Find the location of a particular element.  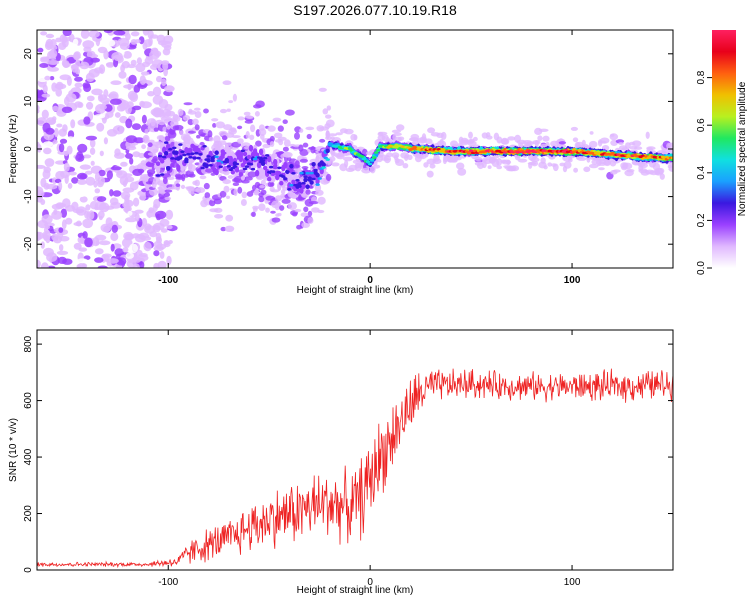

colorbar-gradient is located at coordinates (724, 149).